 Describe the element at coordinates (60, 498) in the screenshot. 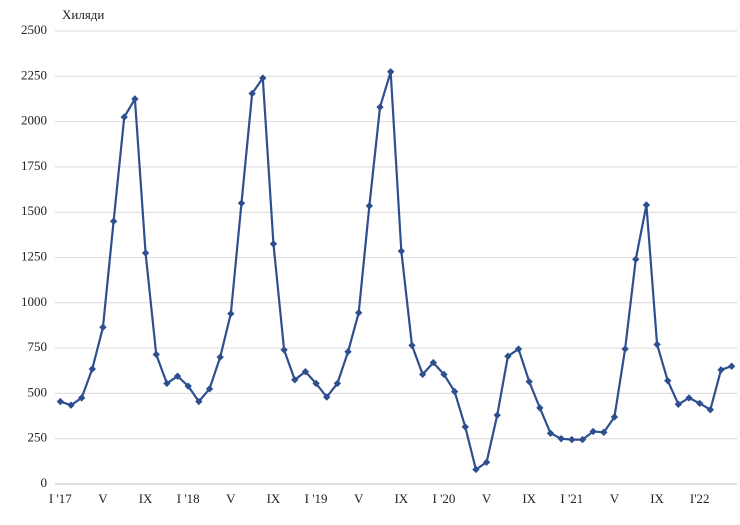

I see `x-tick-label: I '17` at that location.